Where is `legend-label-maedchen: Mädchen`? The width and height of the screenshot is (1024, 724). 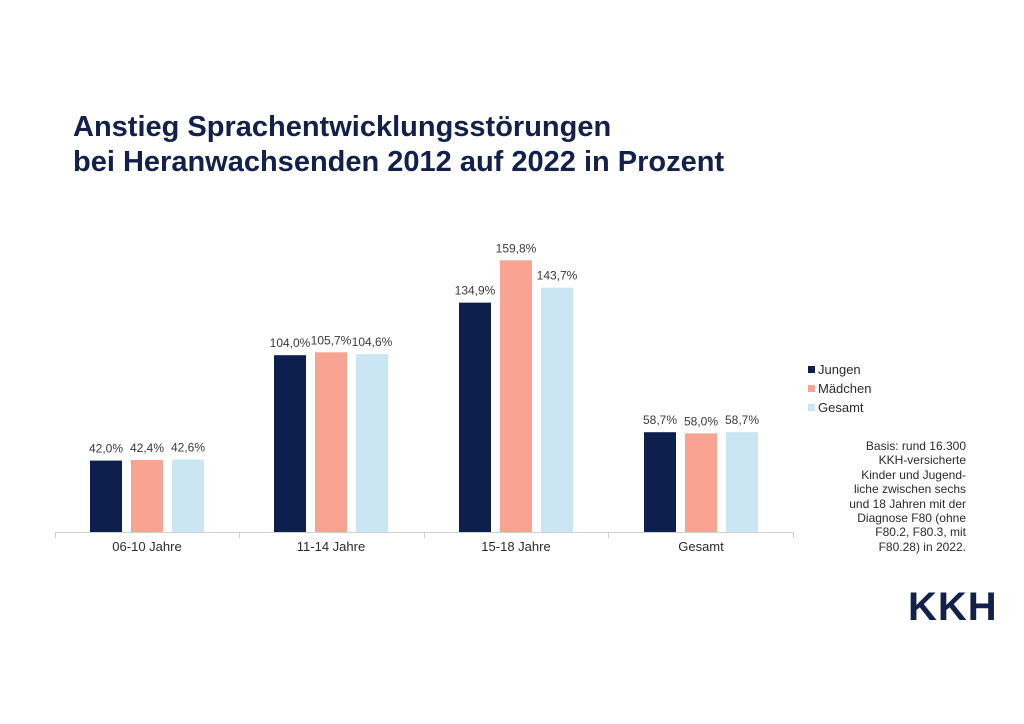
legend-label-maedchen: Mädchen is located at coordinates (845, 388).